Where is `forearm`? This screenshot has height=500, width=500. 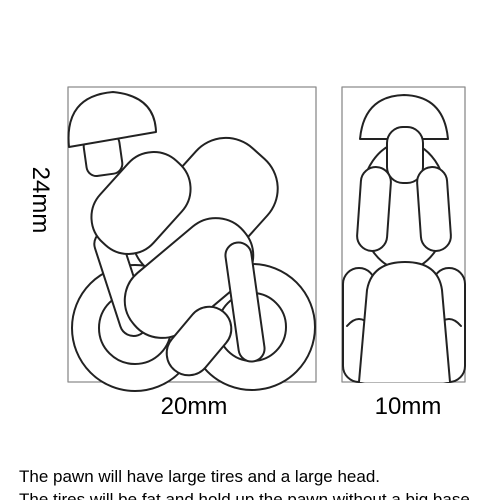
forearm is located at coordinates (199, 341).